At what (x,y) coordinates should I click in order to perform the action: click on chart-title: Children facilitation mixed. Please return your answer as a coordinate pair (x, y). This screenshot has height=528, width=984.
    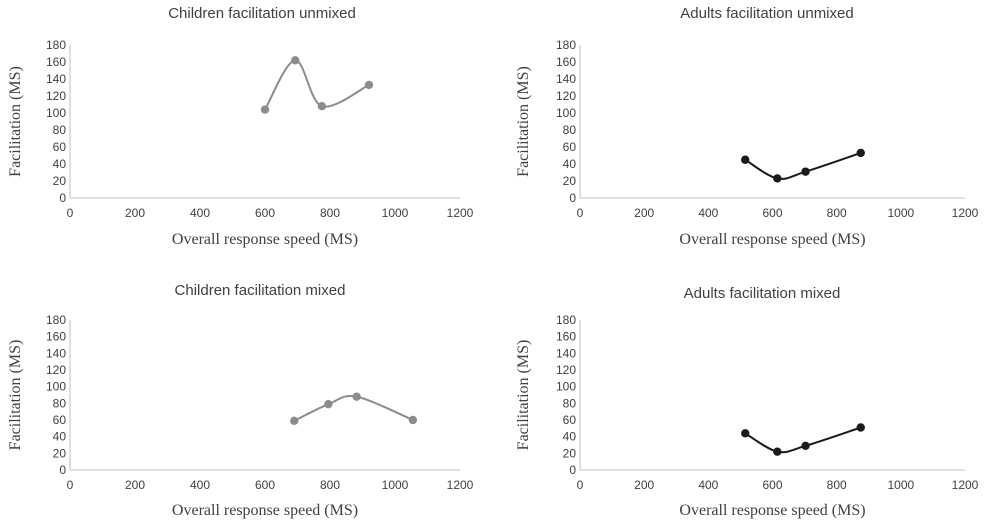
    Looking at the image, I should click on (260, 290).